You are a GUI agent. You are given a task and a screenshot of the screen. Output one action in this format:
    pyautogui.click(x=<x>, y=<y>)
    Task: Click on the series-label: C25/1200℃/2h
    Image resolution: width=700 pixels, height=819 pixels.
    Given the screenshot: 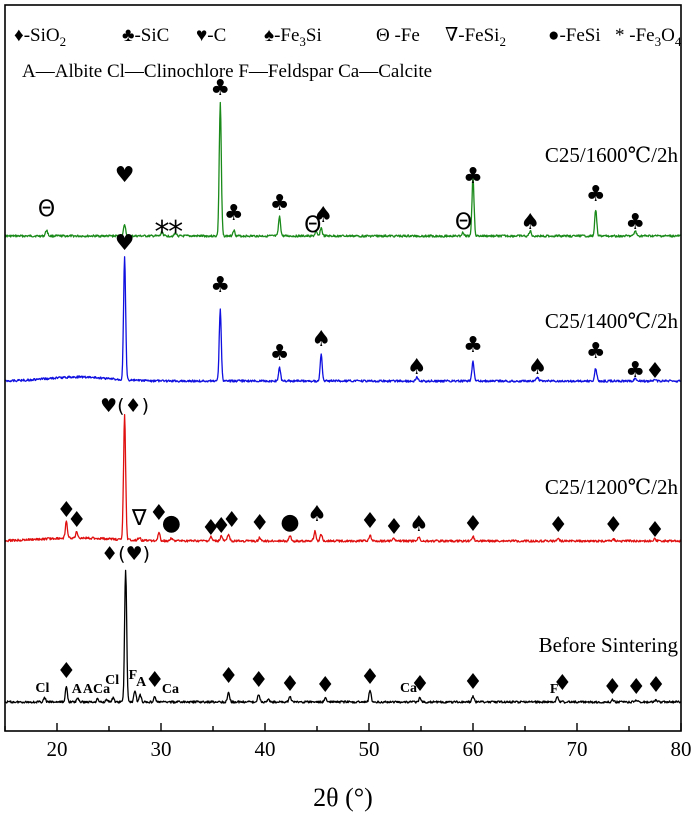 What is the action you would take?
    pyautogui.click(x=612, y=487)
    